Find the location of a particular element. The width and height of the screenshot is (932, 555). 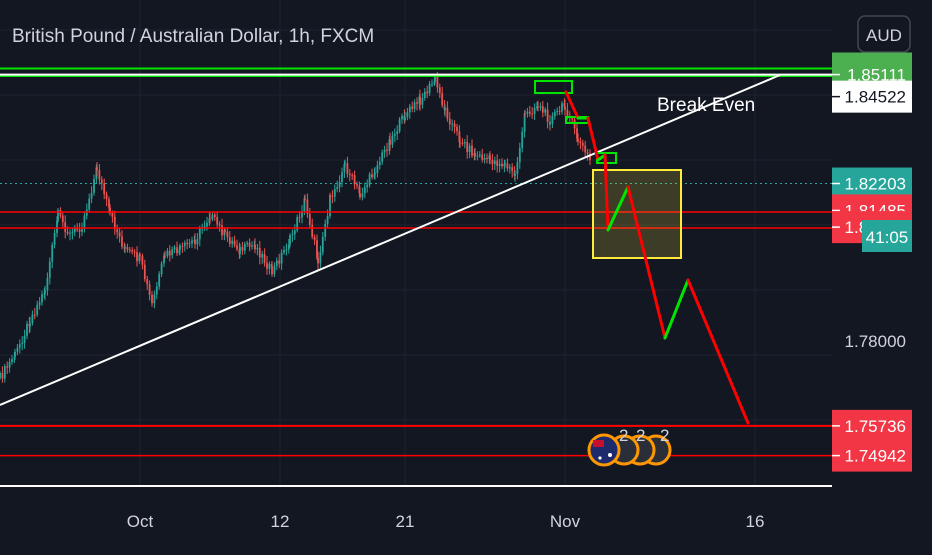

currency-label: AUD is located at coordinates (884, 35).